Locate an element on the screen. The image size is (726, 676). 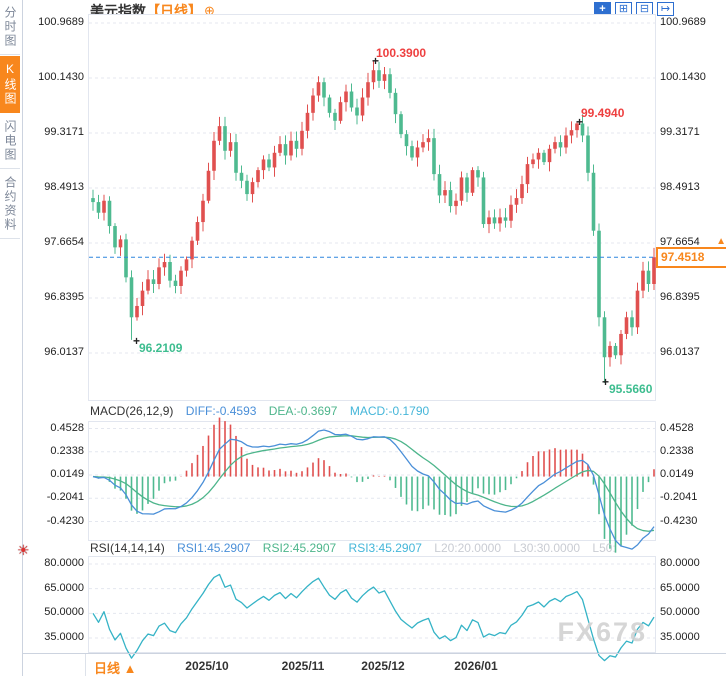
rsi2-value: RSI2:45.2907 is located at coordinates (299, 548).